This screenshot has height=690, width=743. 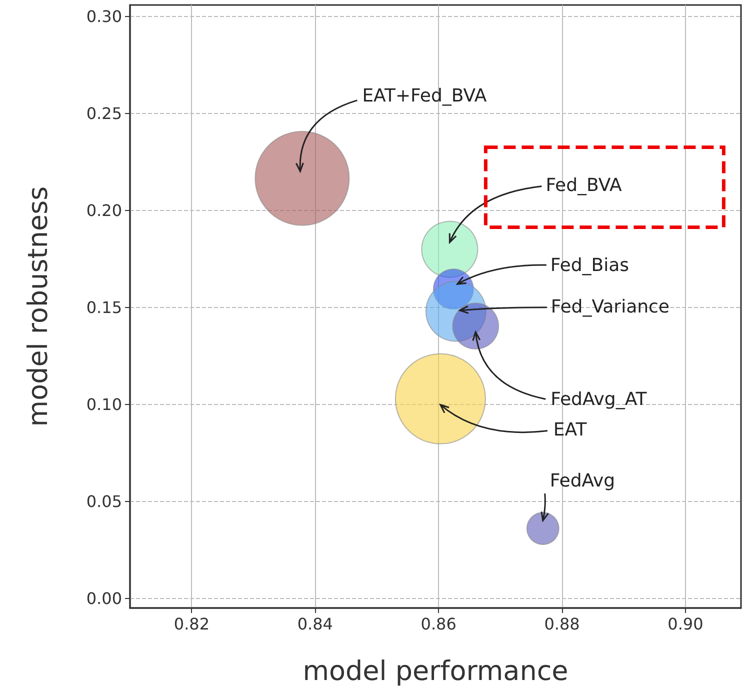 What do you see at coordinates (315, 624) in the screenshot?
I see `x-tick-label: 0.84` at bounding box center [315, 624].